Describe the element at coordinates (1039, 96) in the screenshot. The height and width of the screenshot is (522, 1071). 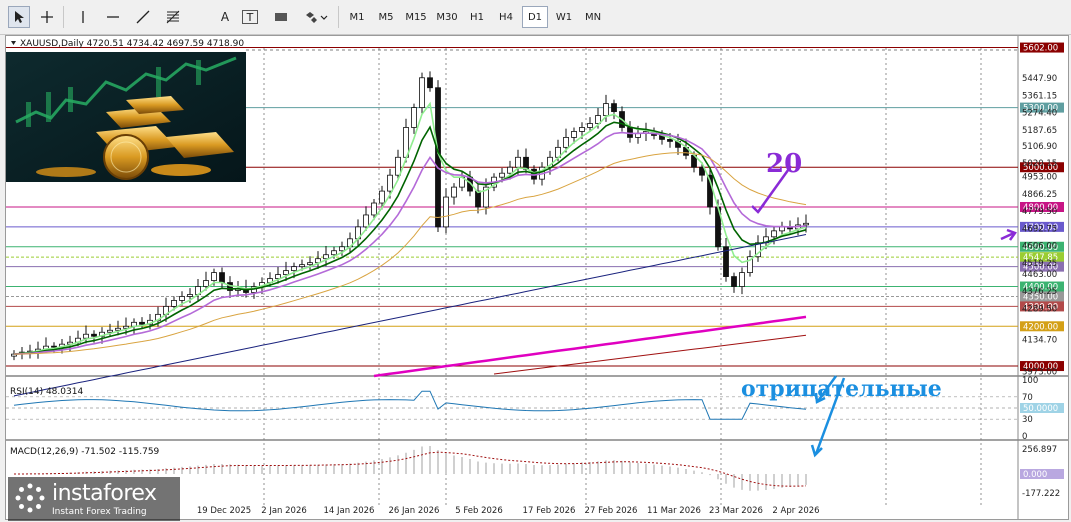
I see `price-axis-tick: 5361.15` at that location.